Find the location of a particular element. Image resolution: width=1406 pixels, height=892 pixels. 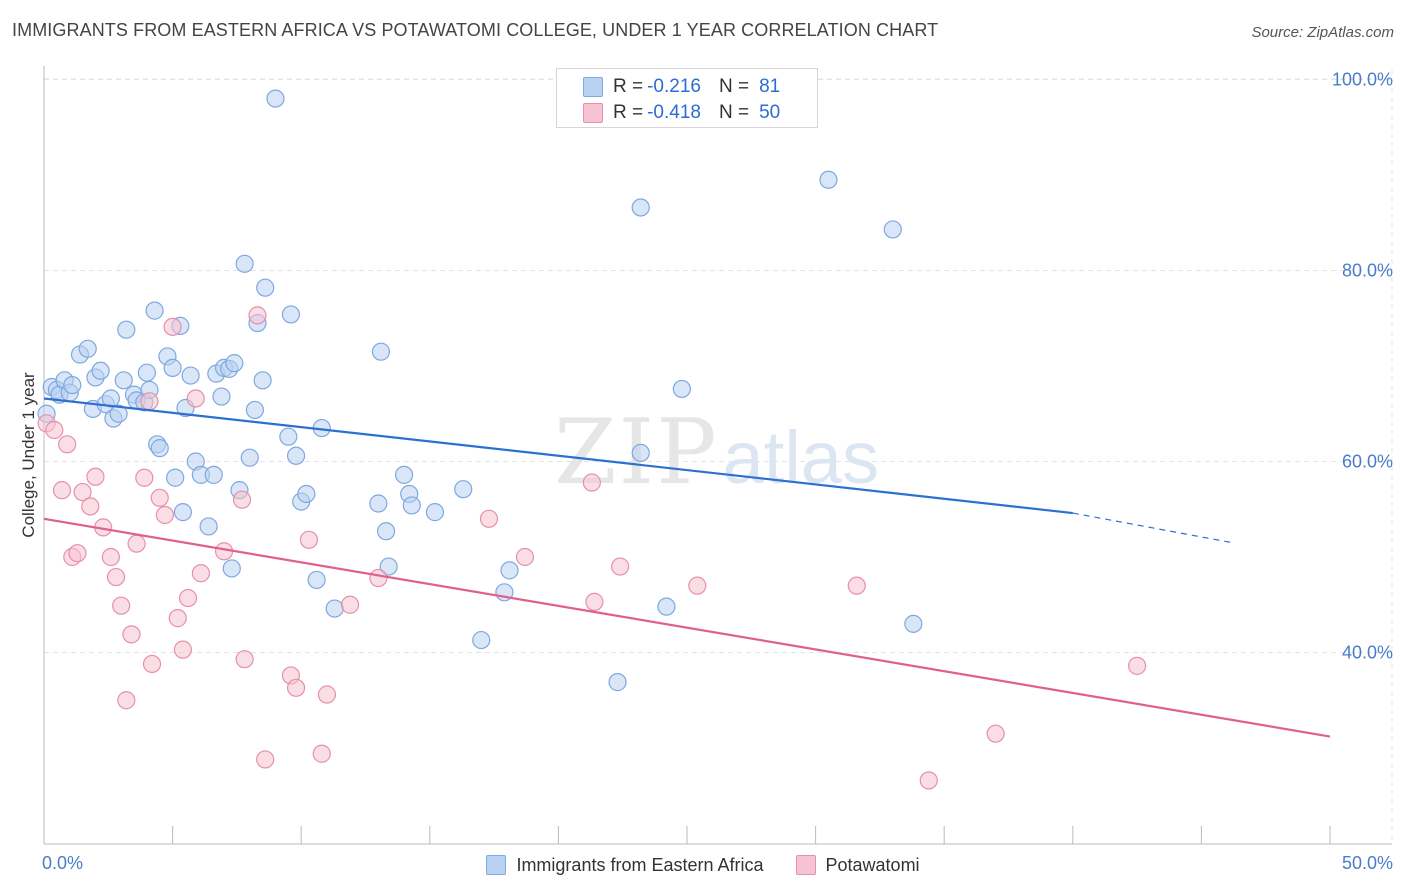

y-tick-label: 60.0% is located at coordinates (1367, 462).